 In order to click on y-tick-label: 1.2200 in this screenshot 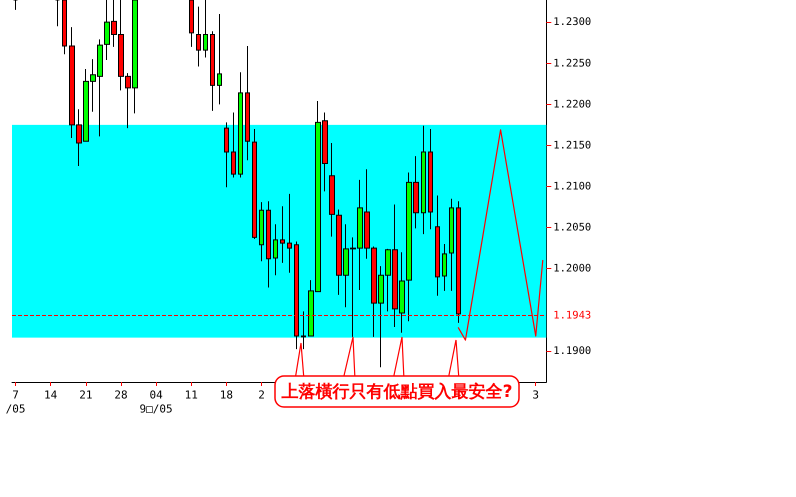, I will do `click(572, 104)`.